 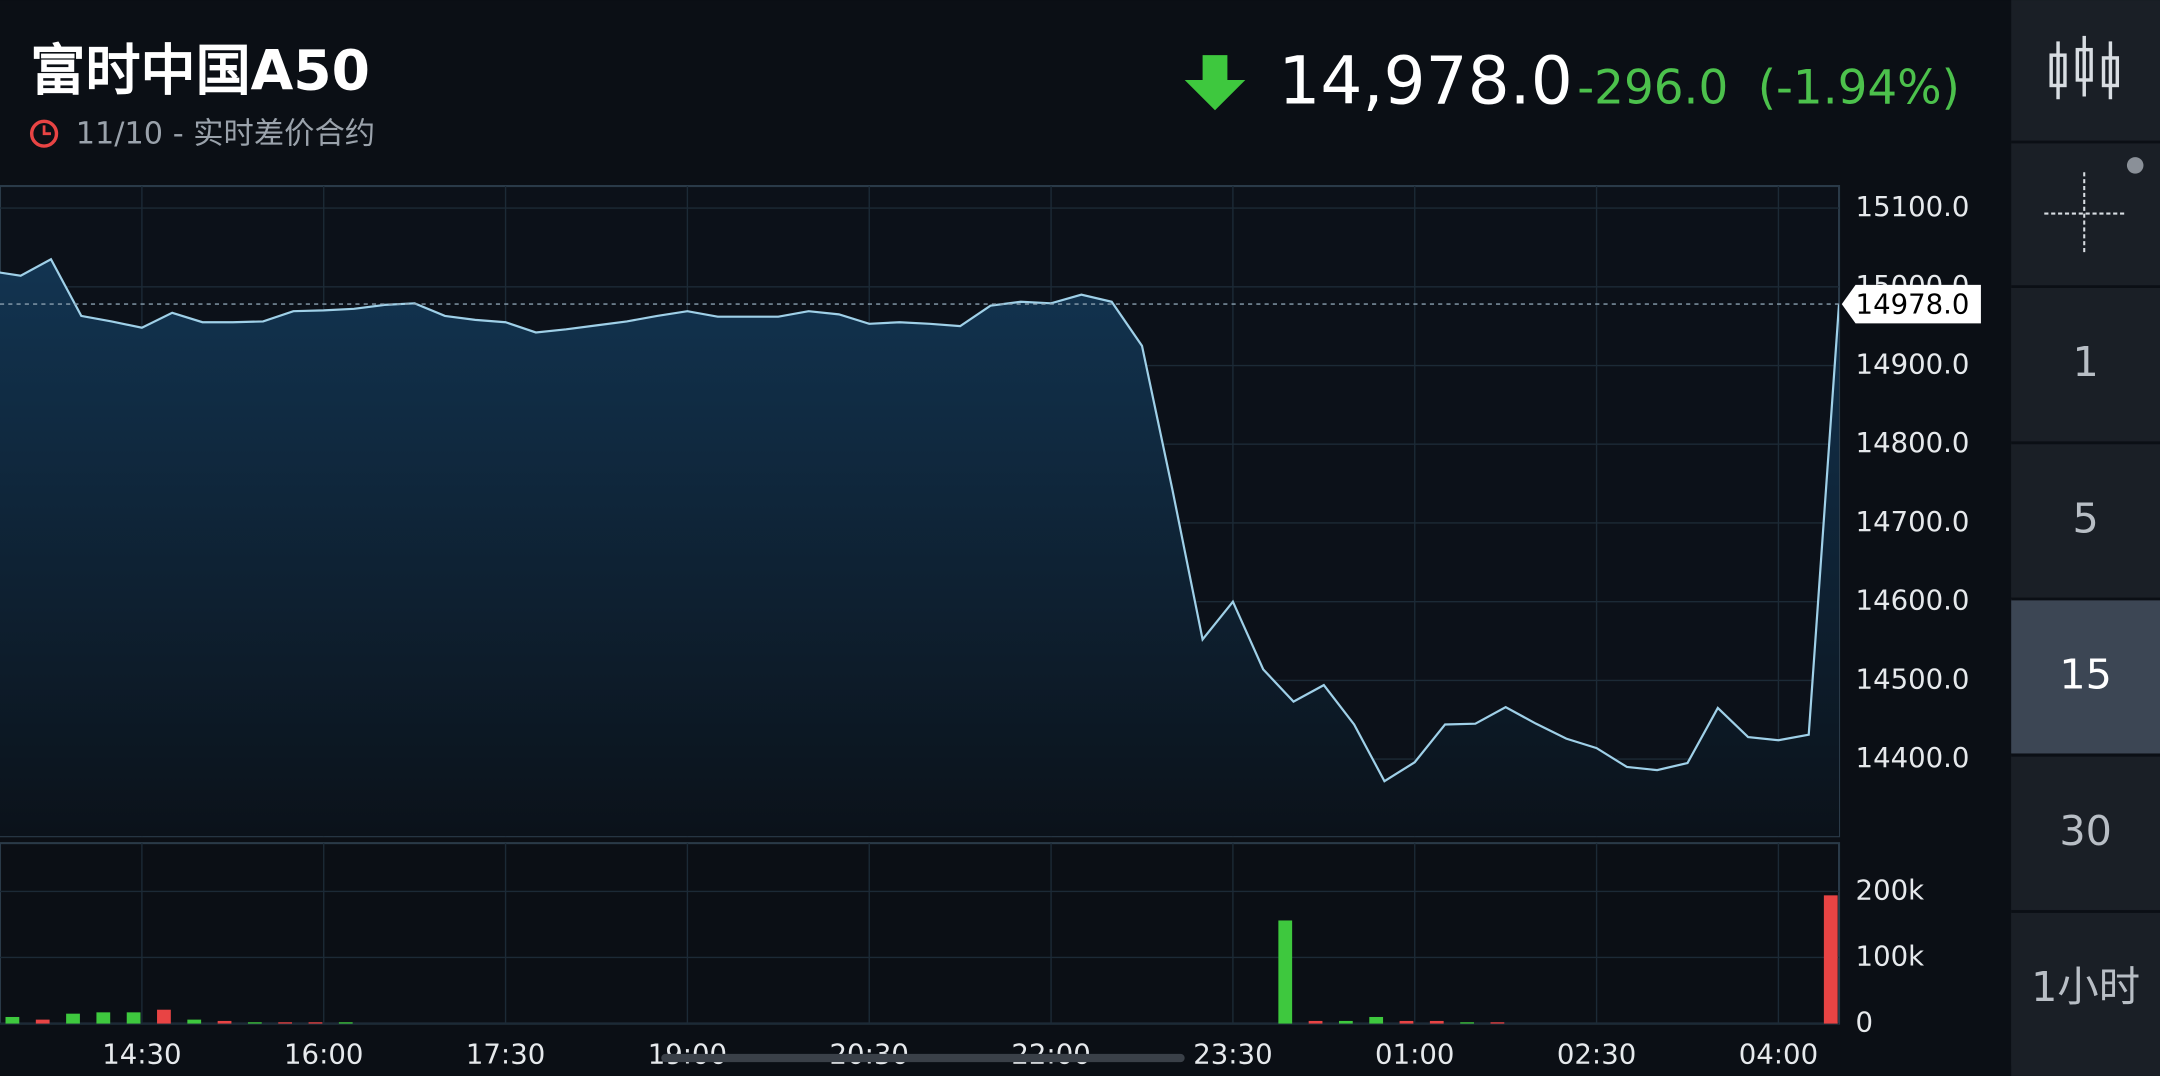 I want to click on candle-icon, so click(x=2084, y=67).